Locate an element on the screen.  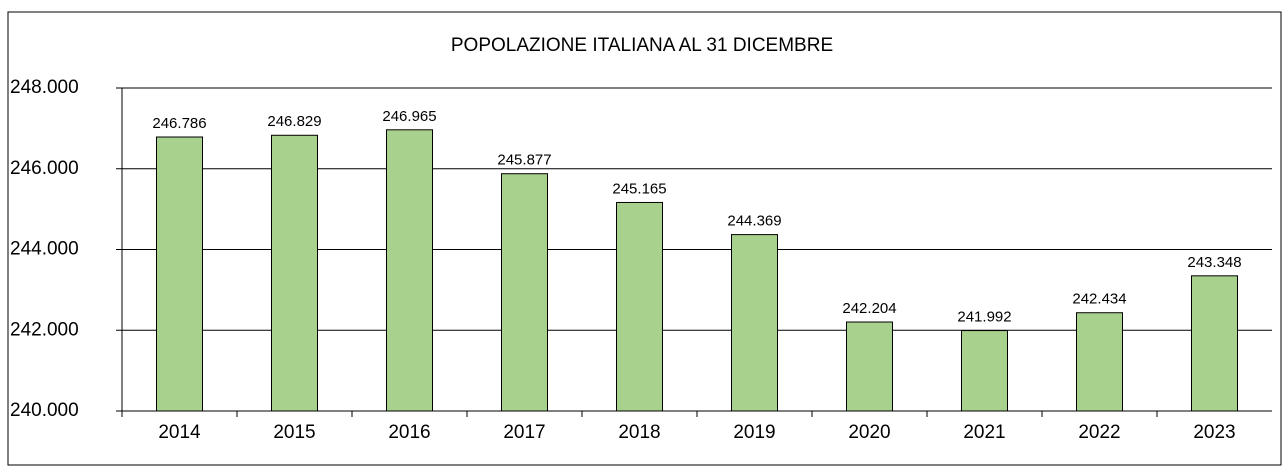
value-label: 246.965 is located at coordinates (409, 116).